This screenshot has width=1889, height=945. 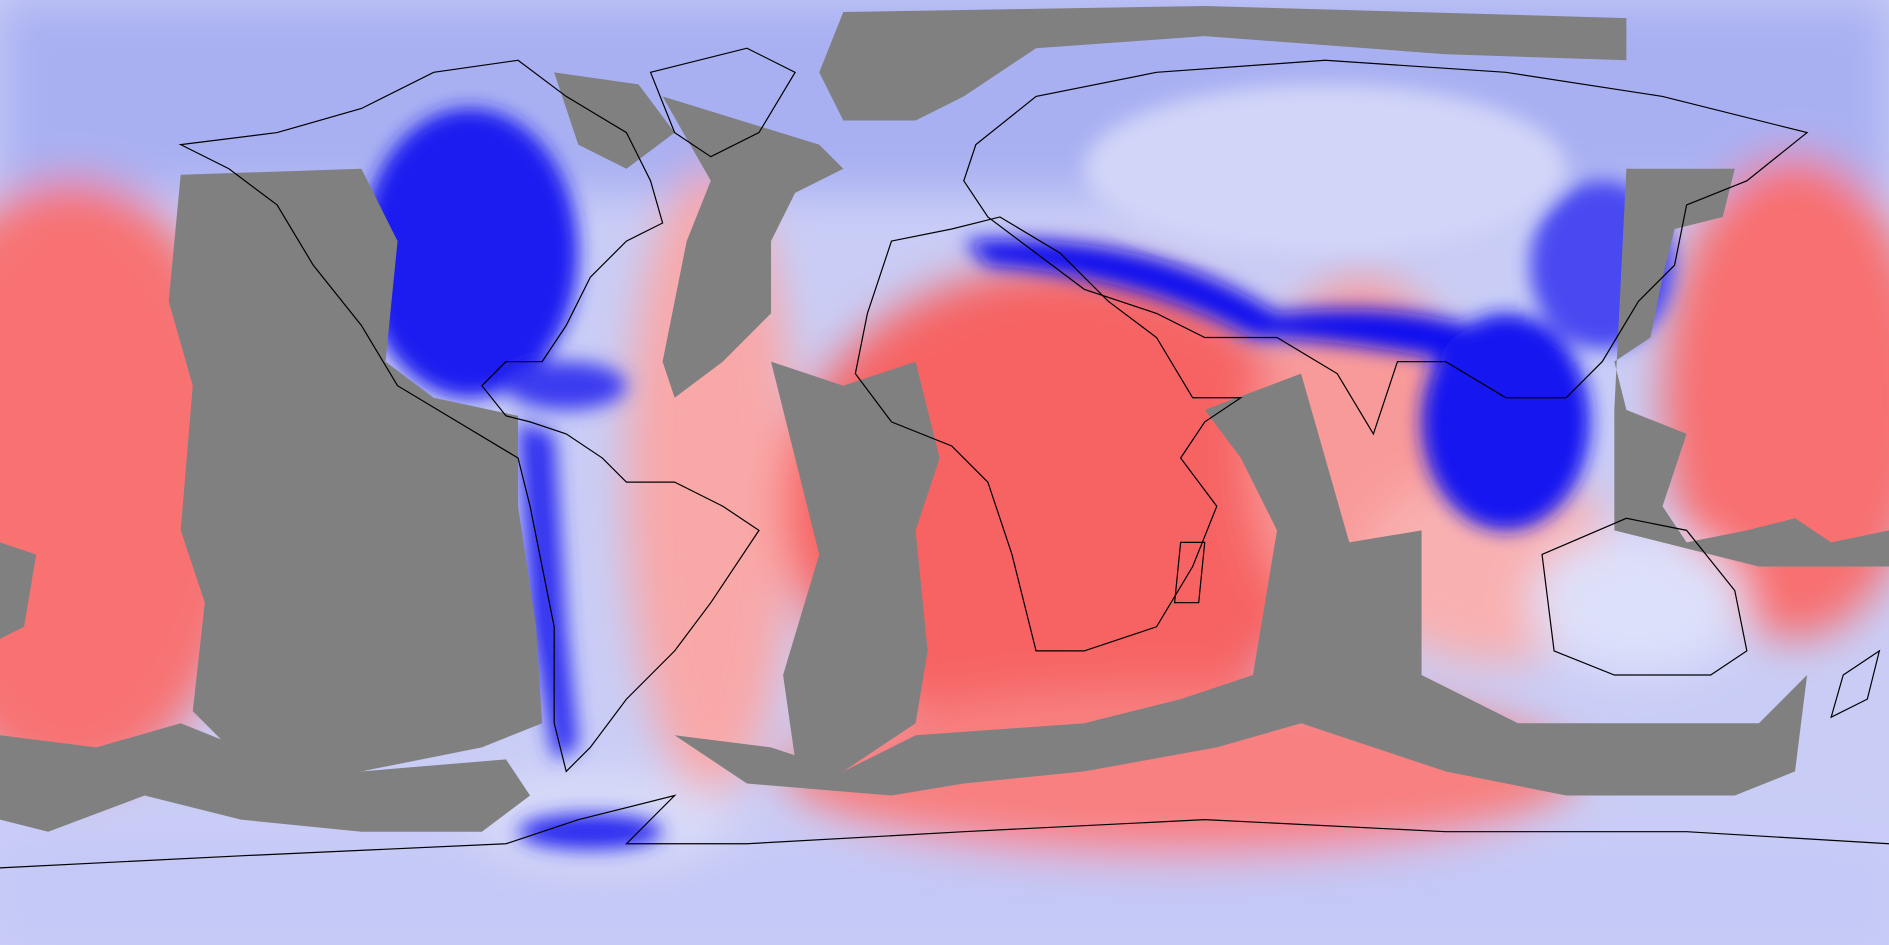 What do you see at coordinates (265, 777) in the screenshot?
I see `mask-south-pacific` at bounding box center [265, 777].